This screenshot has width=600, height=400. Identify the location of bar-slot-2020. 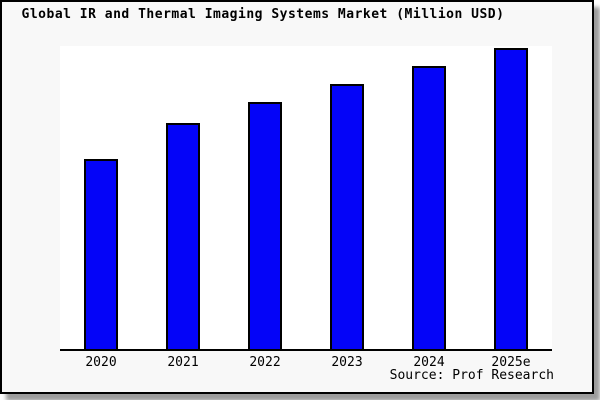
(101, 197).